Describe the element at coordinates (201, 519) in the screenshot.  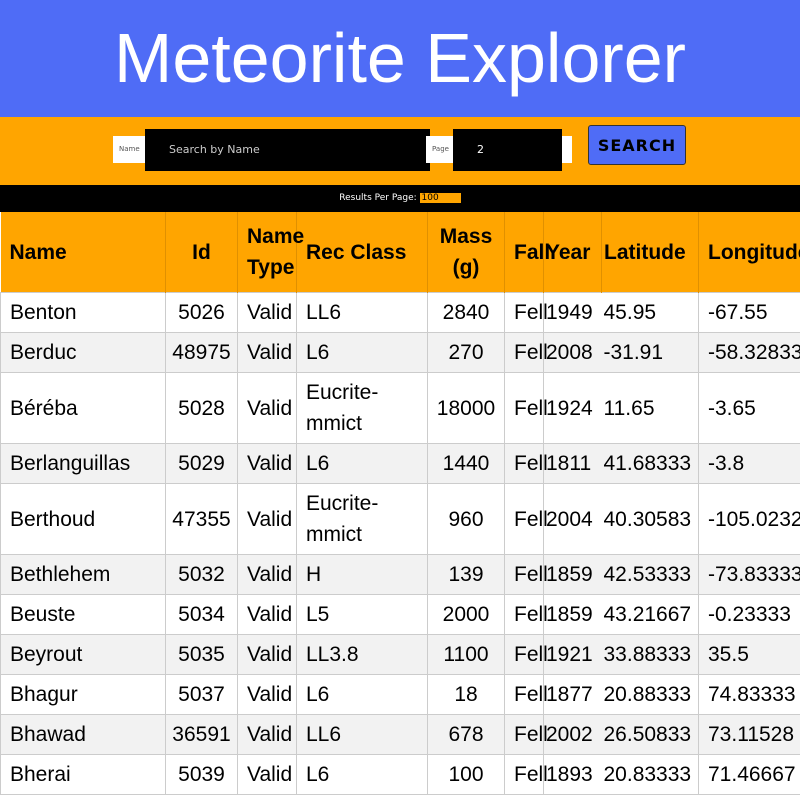
I see `table-cell: 47355` at that location.